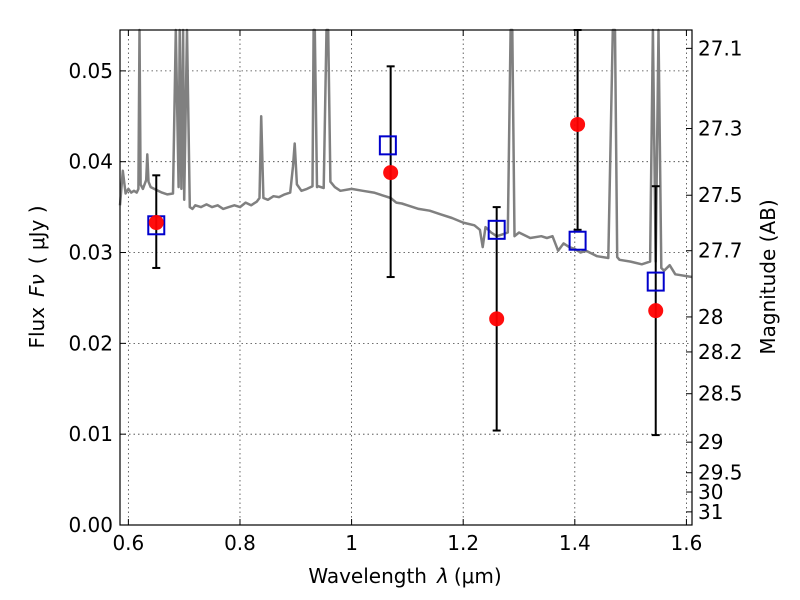  I want to click on magnitude-tick-label: 27.1, so click(720, 48).